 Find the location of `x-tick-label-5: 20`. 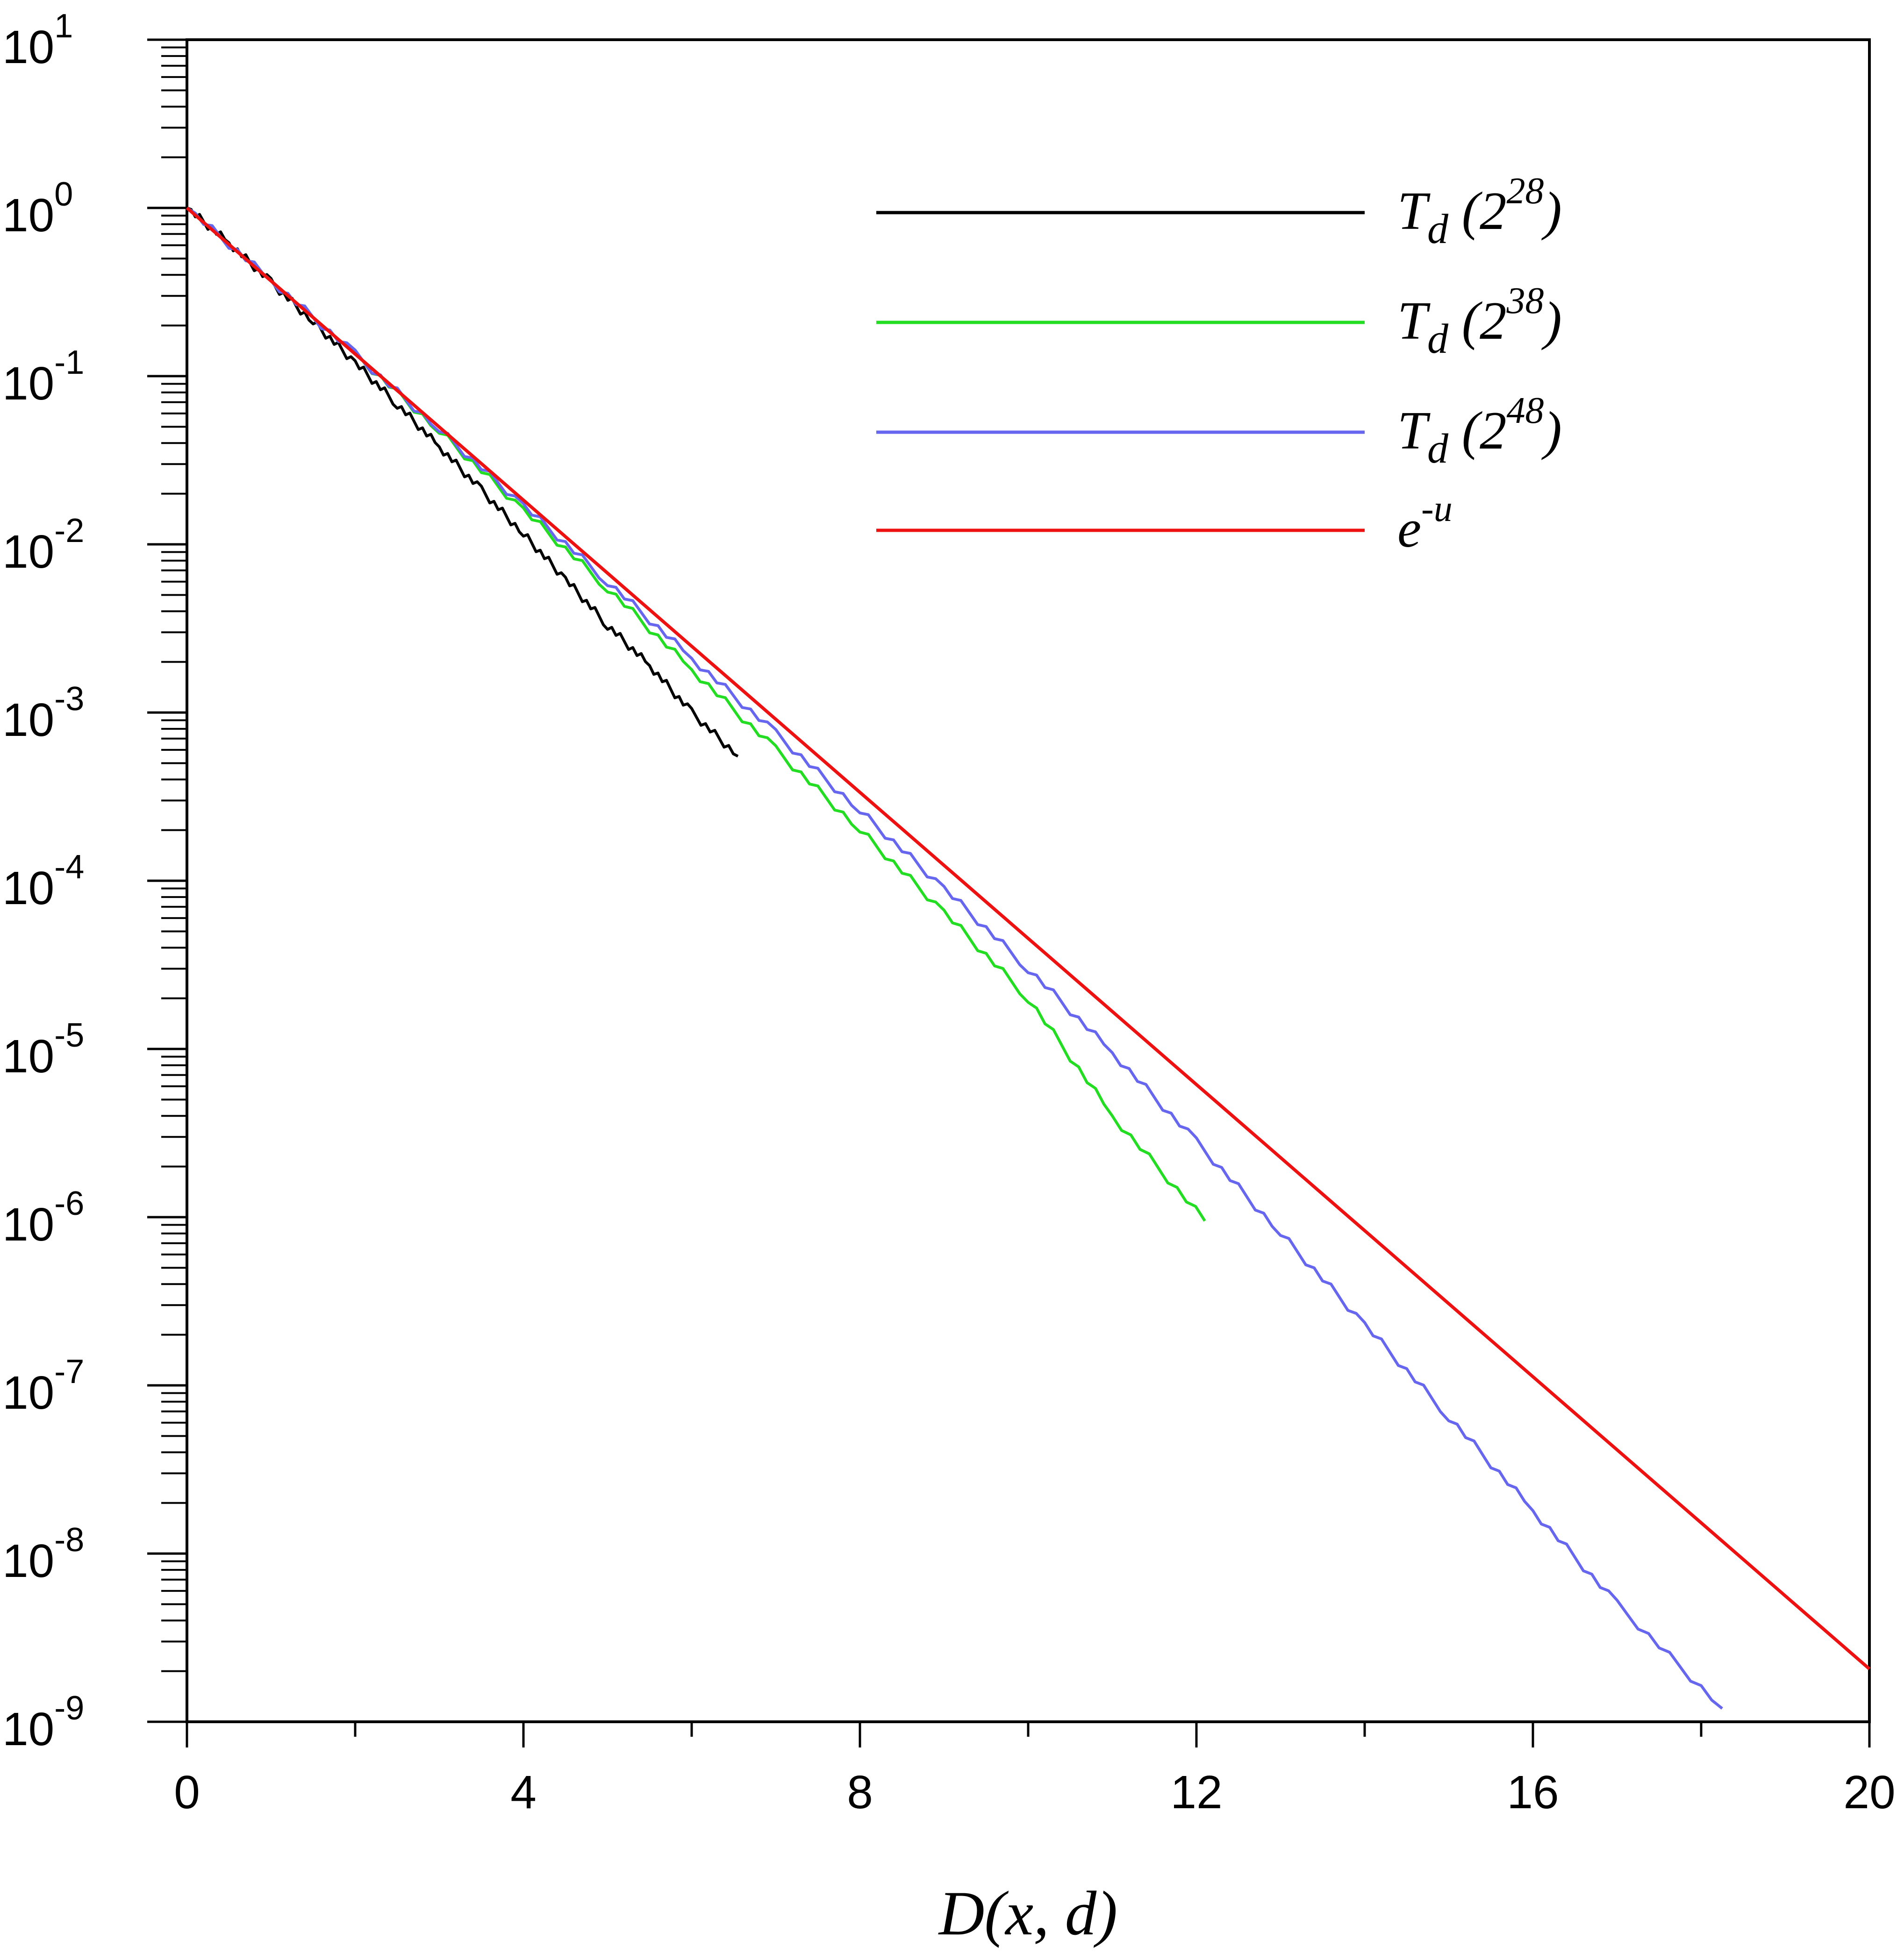

x-tick-label-5: 20 is located at coordinates (1869, 1792).